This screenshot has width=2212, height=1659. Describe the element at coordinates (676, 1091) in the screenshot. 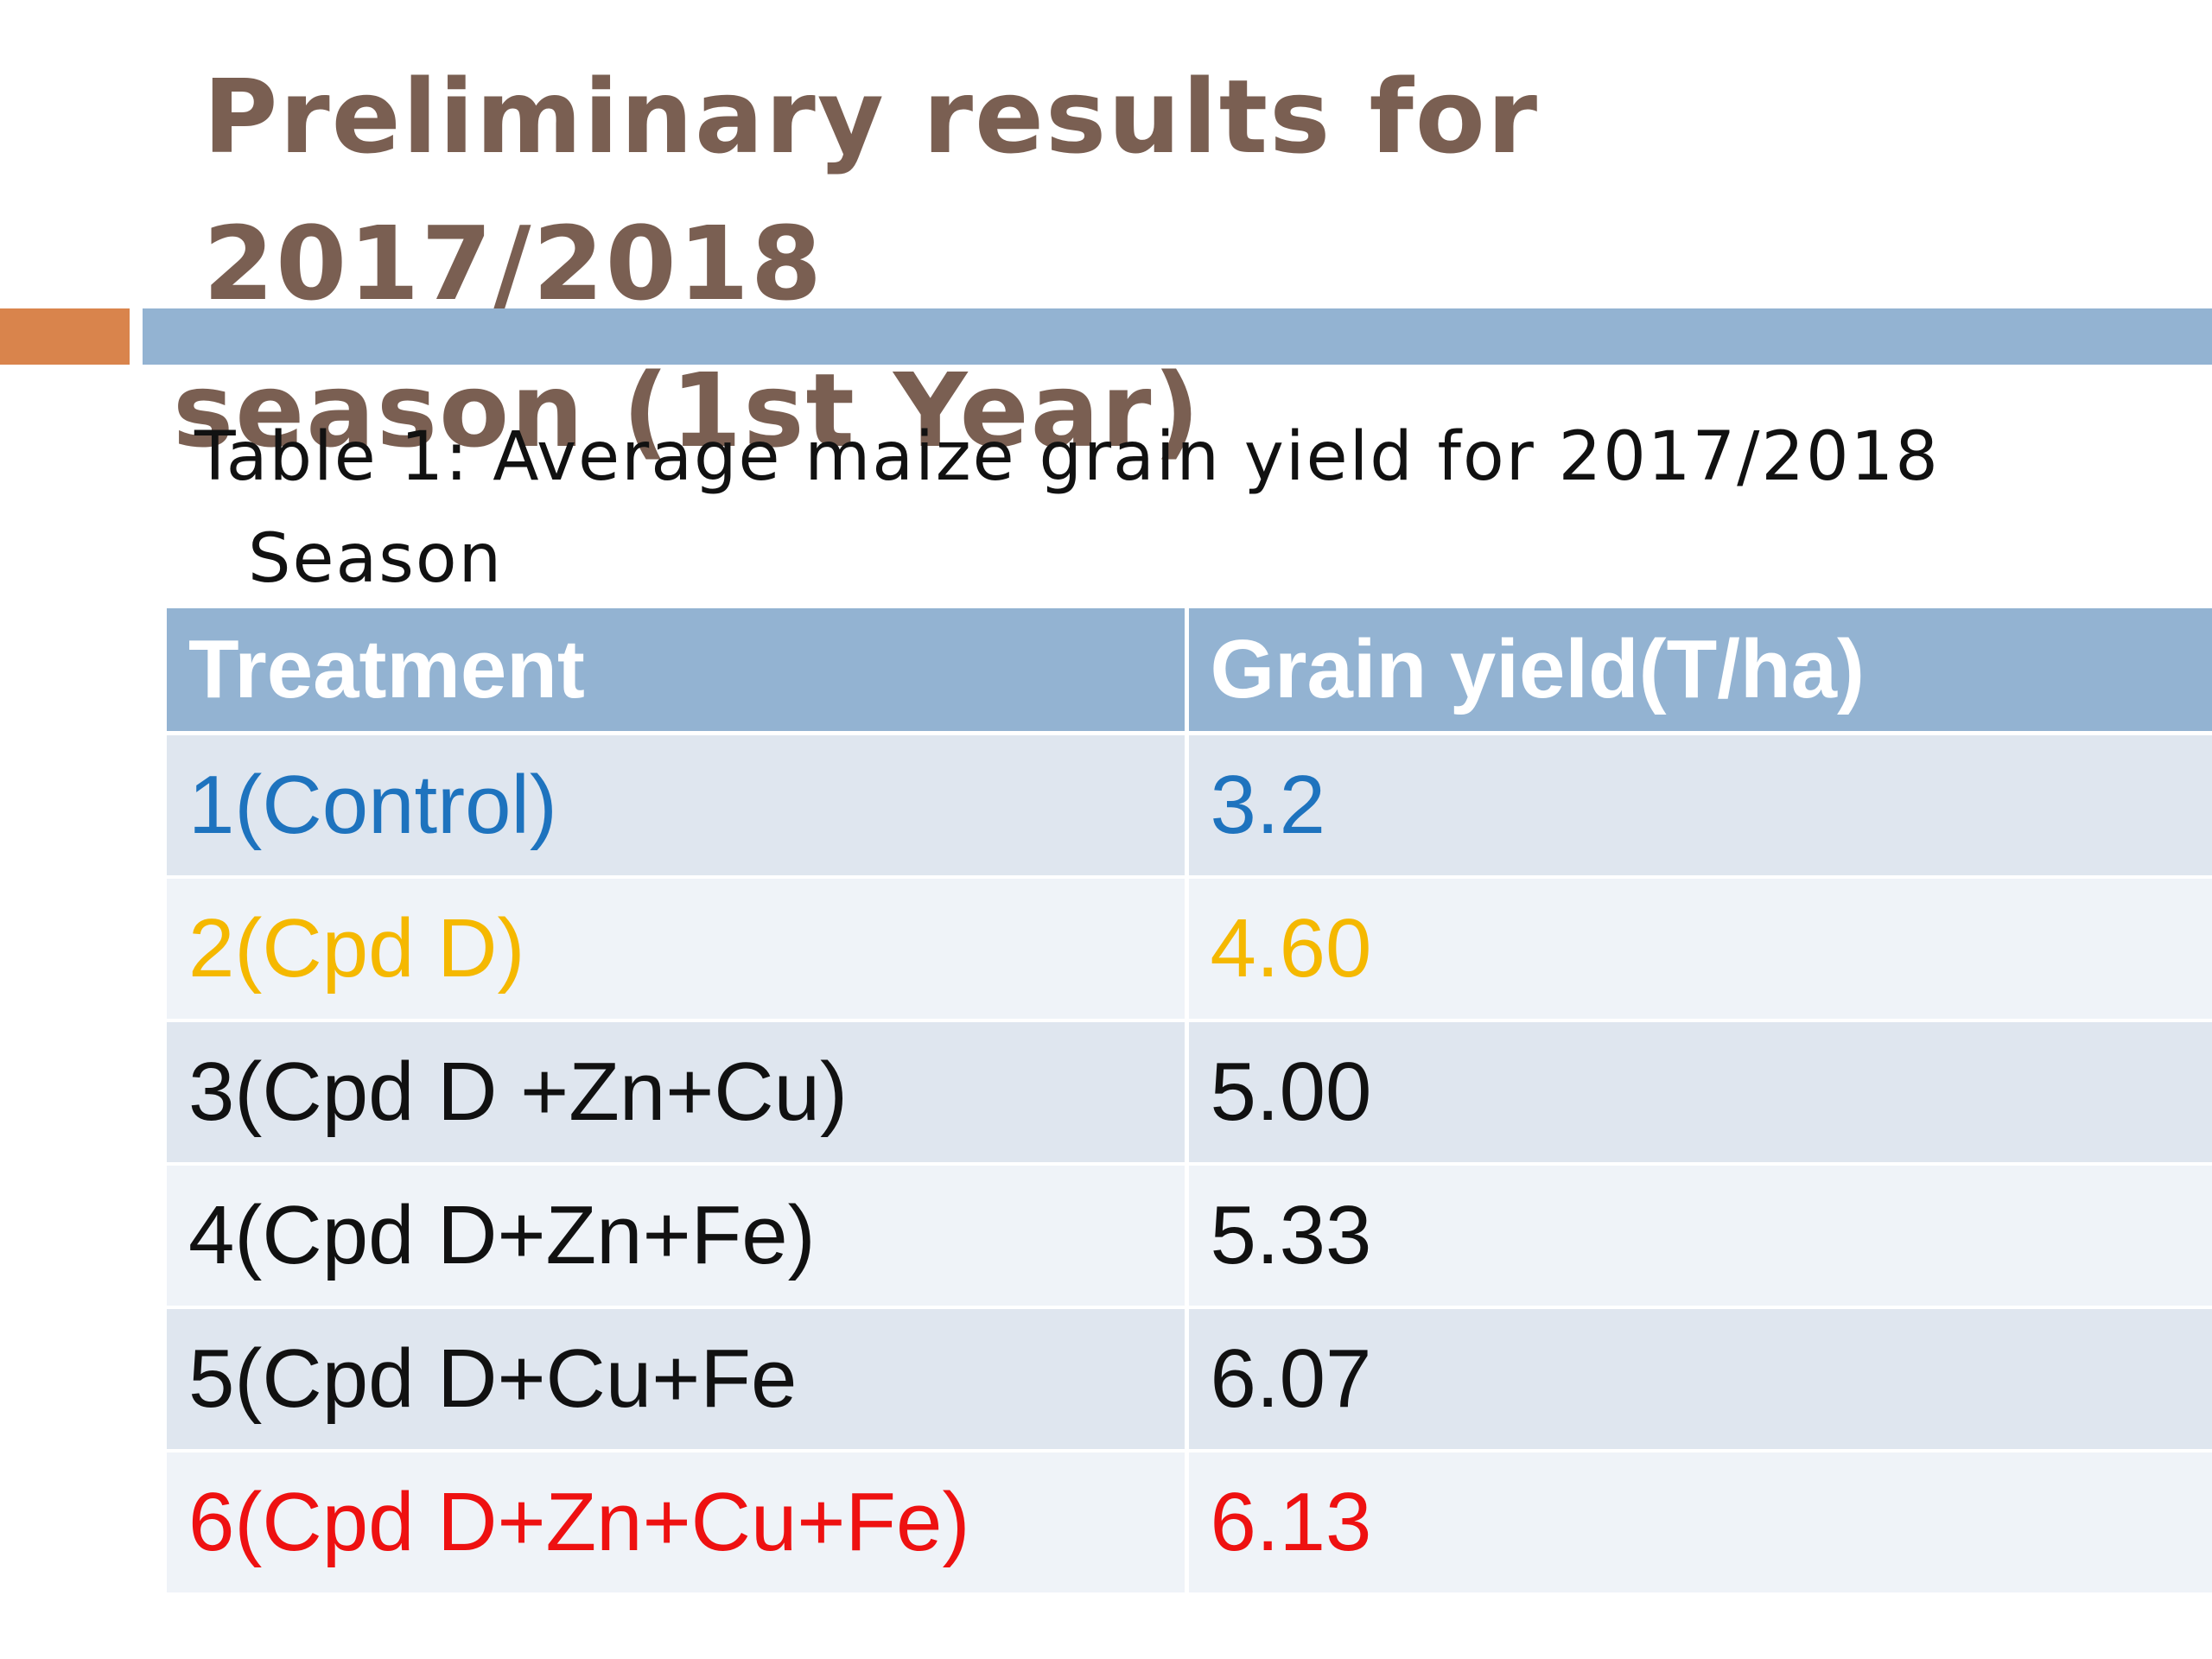

I see `cell-treatment: 3(Cpd D +Zn+Cu)` at that location.